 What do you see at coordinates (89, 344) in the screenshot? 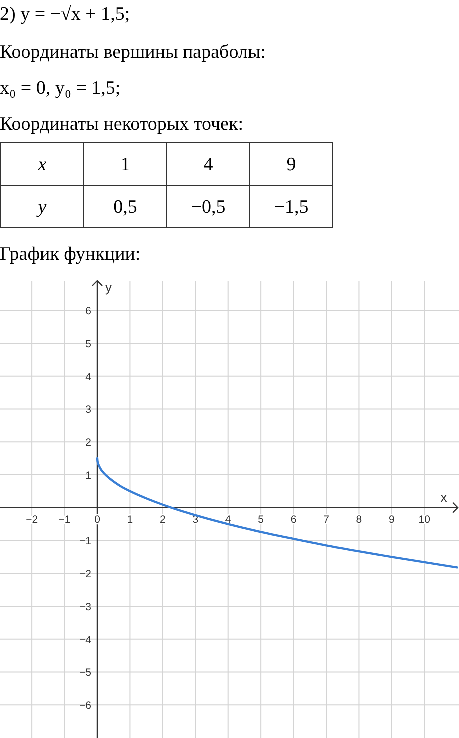
I see `y-tick-label: 5` at bounding box center [89, 344].